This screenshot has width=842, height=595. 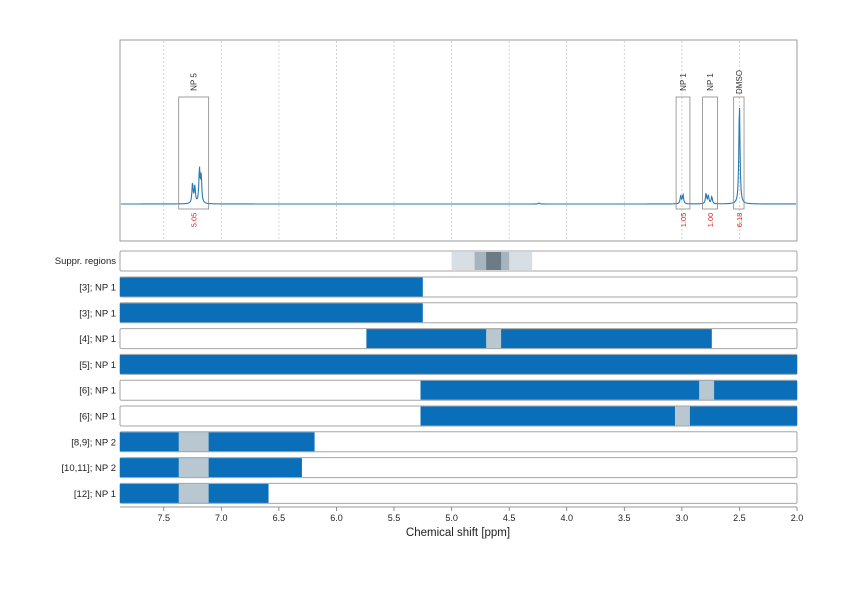 I want to click on x-tick-label-11: 2.0, so click(x=797, y=518).